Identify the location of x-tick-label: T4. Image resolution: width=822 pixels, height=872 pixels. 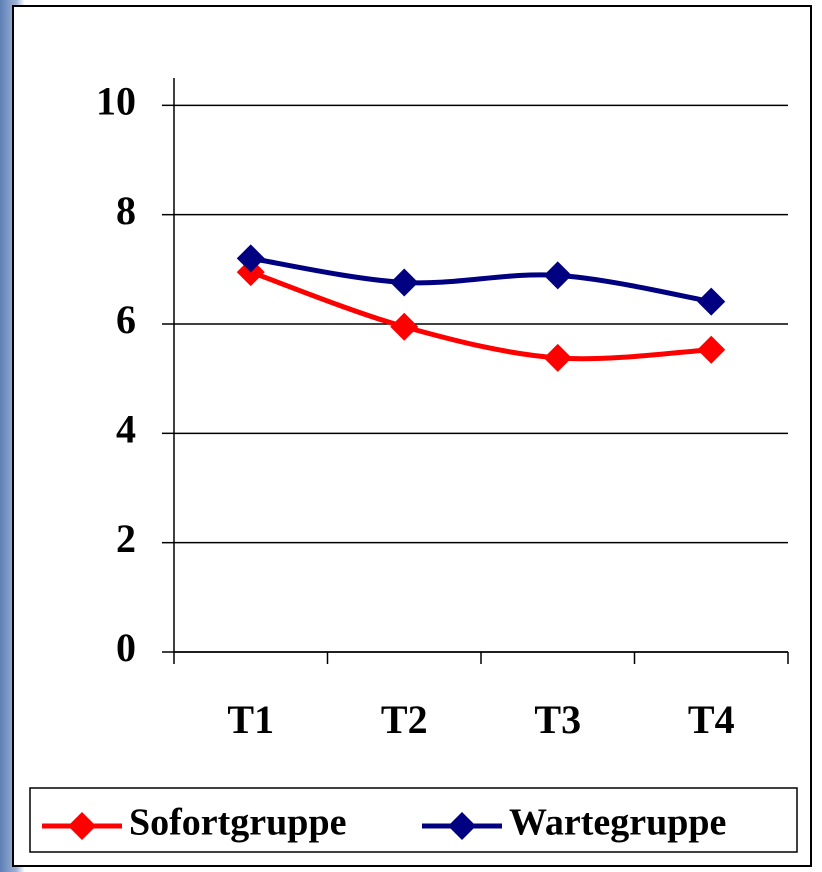
(711, 719).